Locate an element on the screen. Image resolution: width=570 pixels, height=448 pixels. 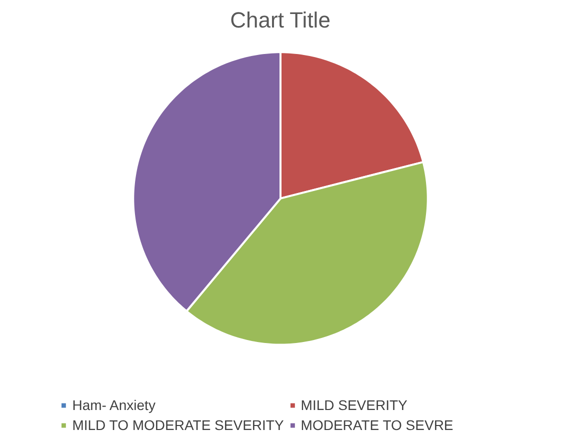
legend-label: MILD SEVERITY is located at coordinates (354, 405).